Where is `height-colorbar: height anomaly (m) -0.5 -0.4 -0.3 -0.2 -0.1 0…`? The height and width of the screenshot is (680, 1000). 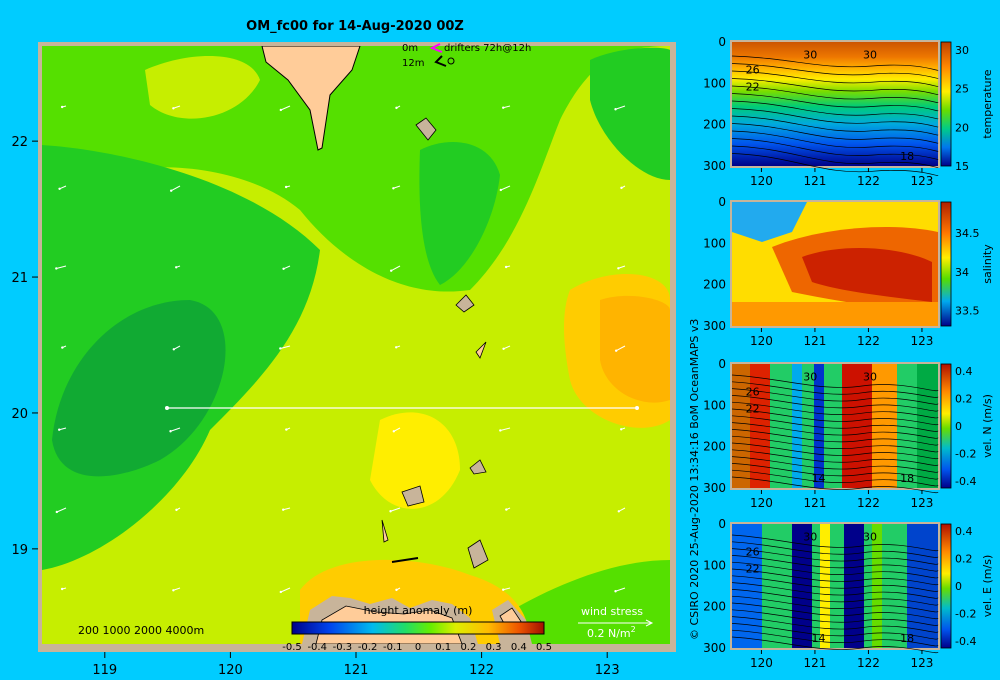
height-colorbar: height anomaly (m) -0.5 -0.4 -0.3 -0.2 -0.1 0… is located at coordinates (417, 628).